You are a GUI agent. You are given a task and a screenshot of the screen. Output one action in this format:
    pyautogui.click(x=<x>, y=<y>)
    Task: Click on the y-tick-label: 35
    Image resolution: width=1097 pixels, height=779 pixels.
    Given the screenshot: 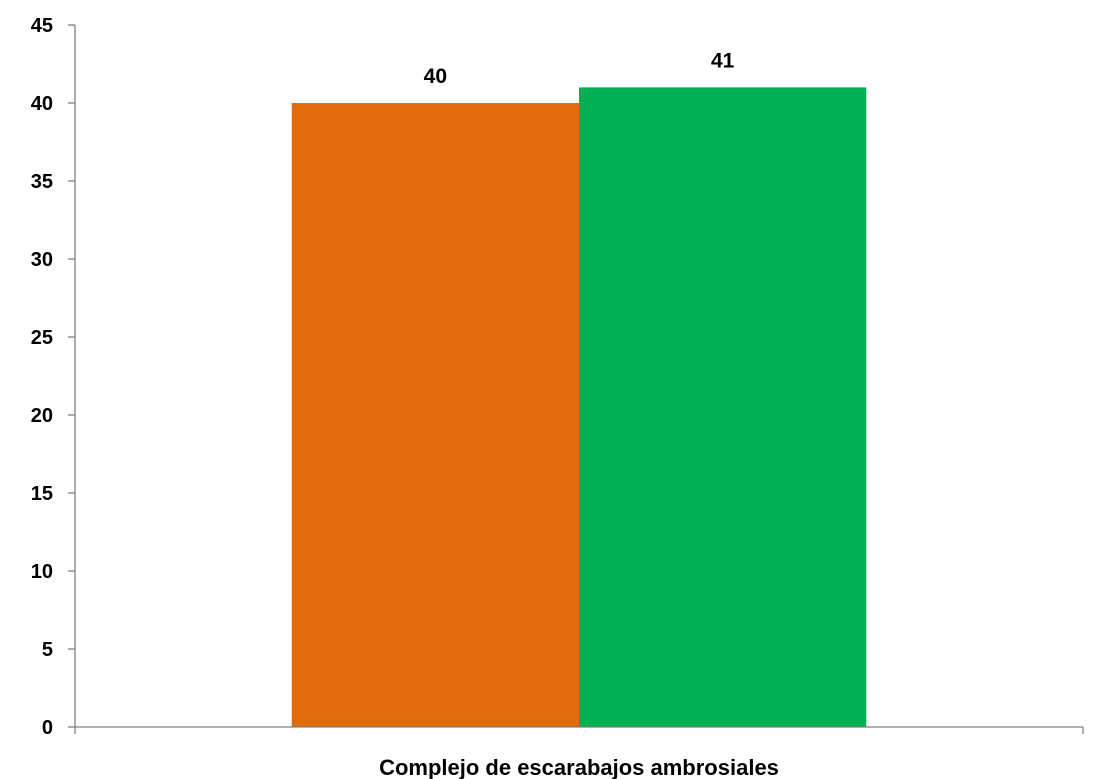 What is the action you would take?
    pyautogui.click(x=42, y=182)
    